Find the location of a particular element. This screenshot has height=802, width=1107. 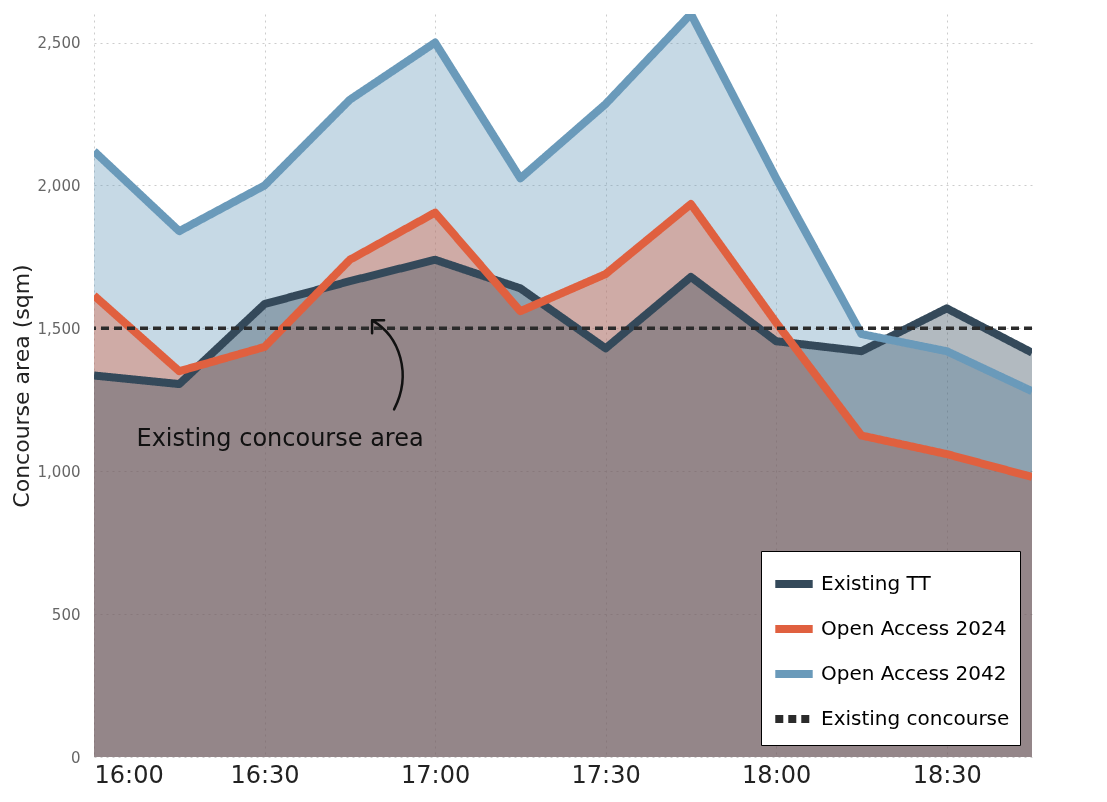

legend-label: Open Access 2024 is located at coordinates (914, 628).